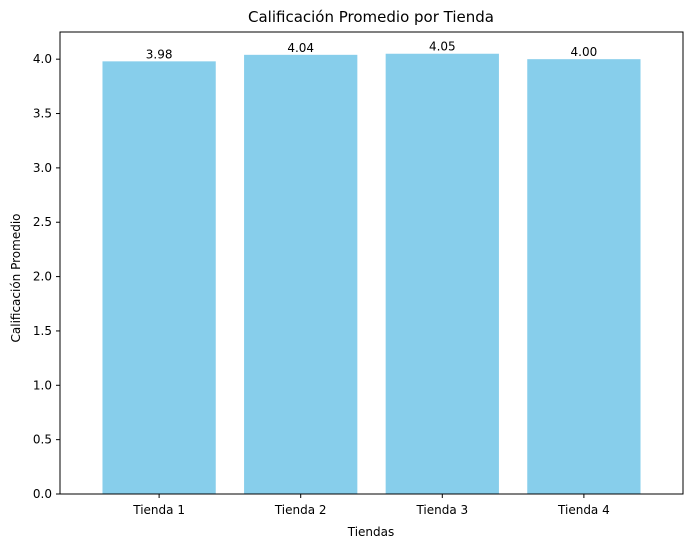 The height and width of the screenshot is (548, 691). Describe the element at coordinates (300, 48) in the screenshot. I see `data-label-2: 4.04` at that location.